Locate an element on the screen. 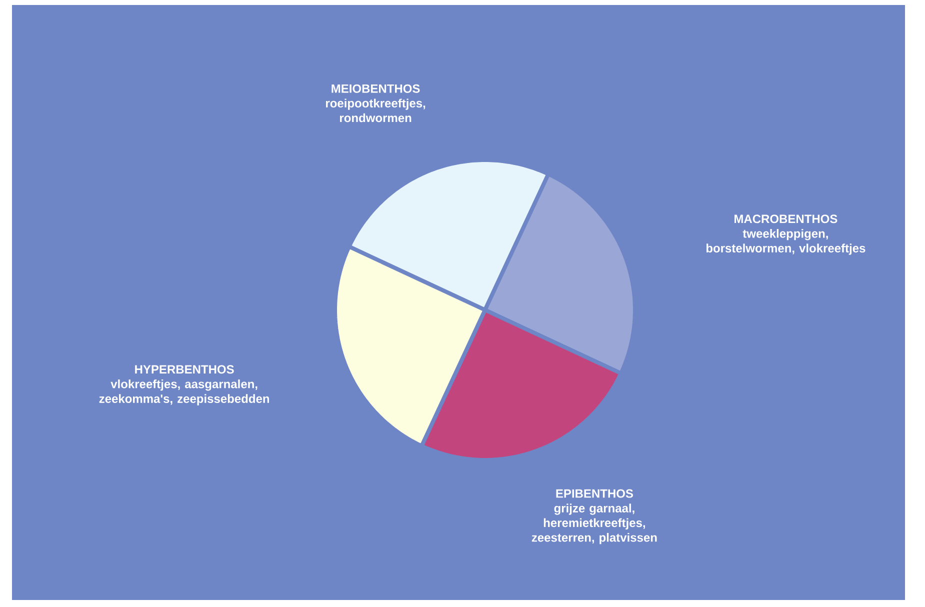 This screenshot has height=607, width=925. slice-label: MEIOBENTHOS is located at coordinates (376, 88).